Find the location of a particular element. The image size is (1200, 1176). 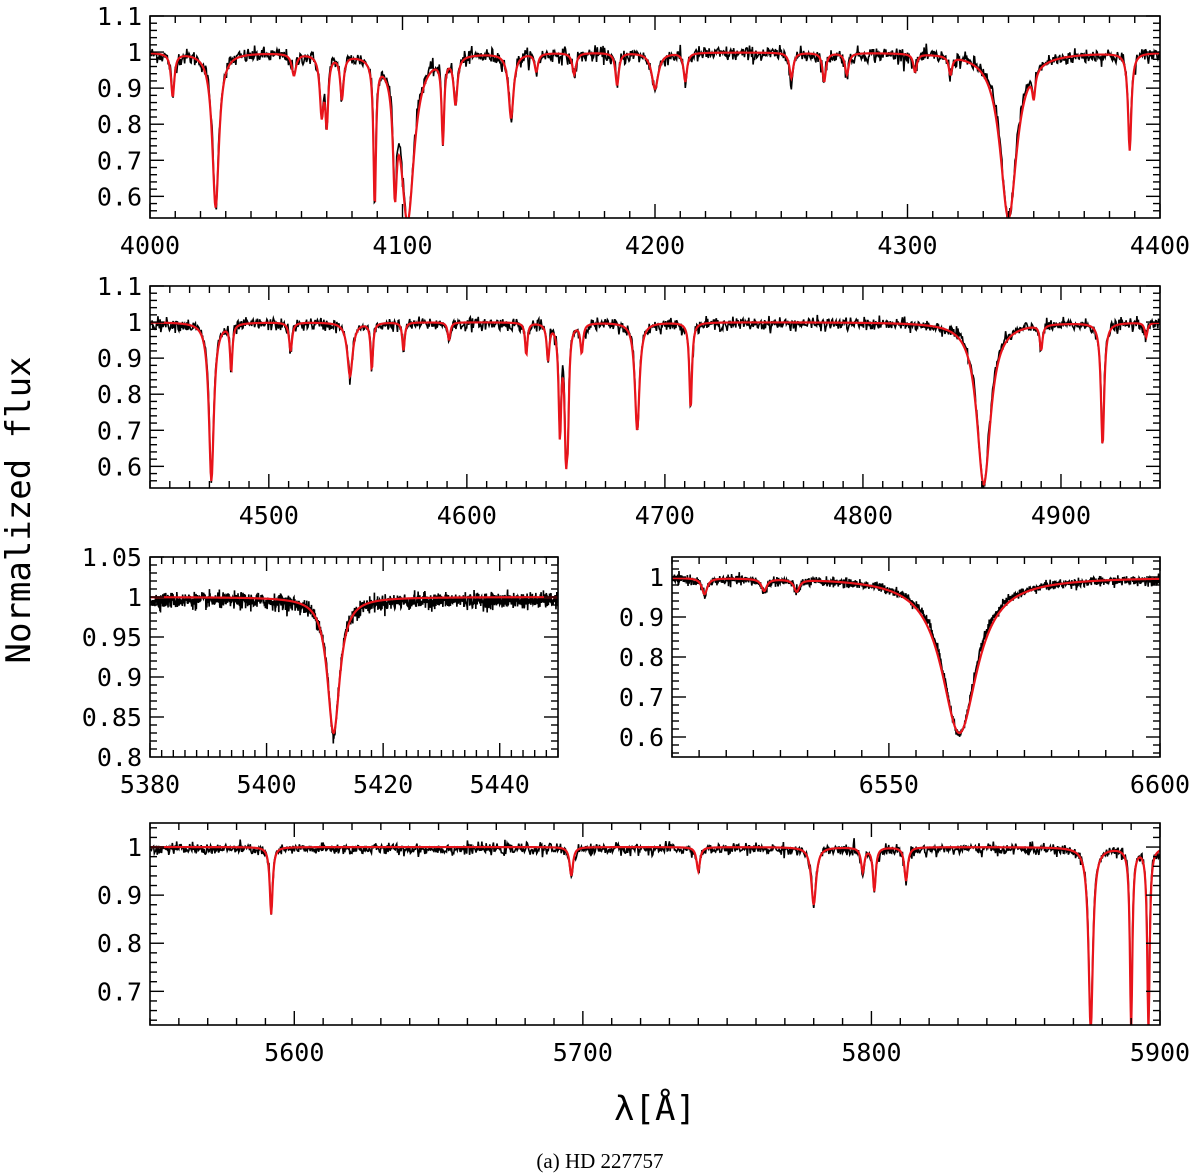

figure-caption: (a) HD 227757 is located at coordinates (599, 1161).